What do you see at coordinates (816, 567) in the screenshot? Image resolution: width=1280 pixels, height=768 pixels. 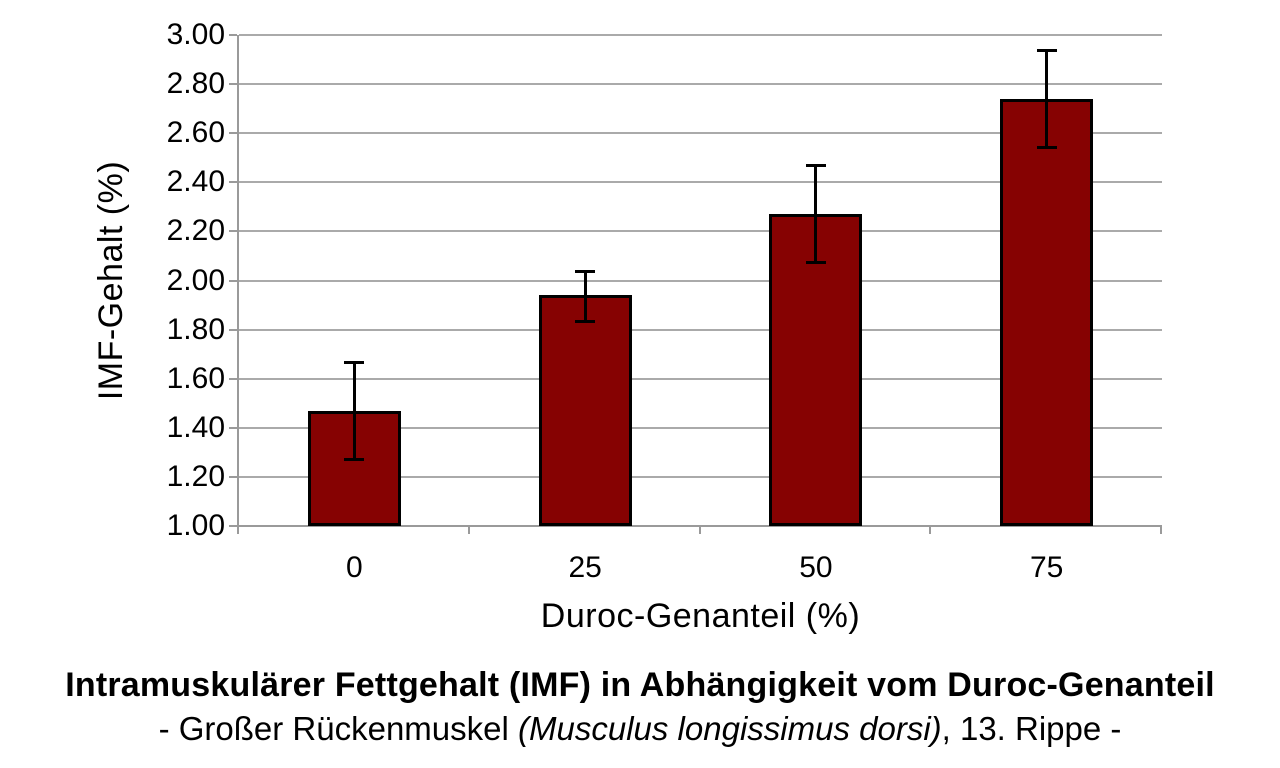 I see `x-axis-tick-label: 50` at bounding box center [816, 567].